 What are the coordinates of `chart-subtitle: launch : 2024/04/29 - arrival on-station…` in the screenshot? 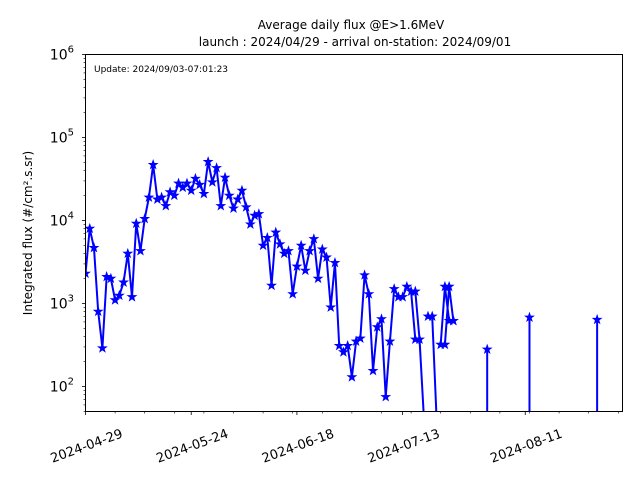 It's located at (355, 42).